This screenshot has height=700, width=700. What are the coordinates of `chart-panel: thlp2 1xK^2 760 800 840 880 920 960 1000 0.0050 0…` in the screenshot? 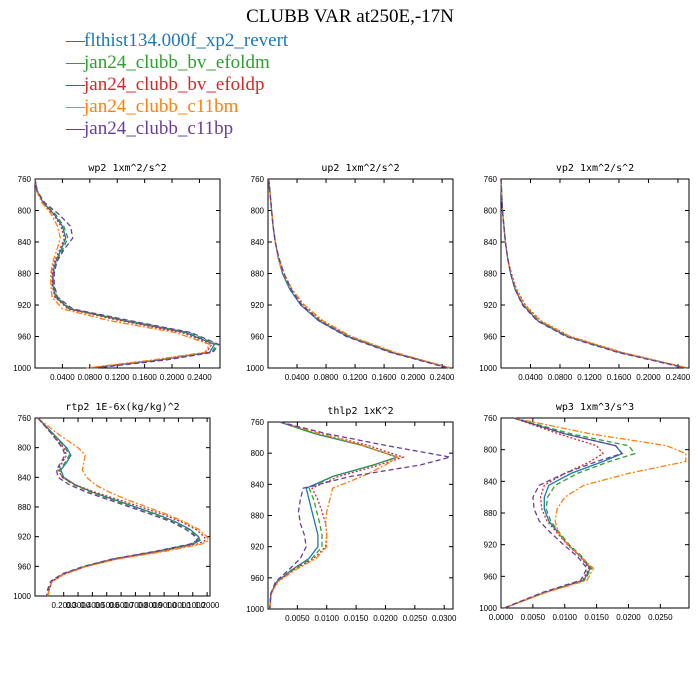 It's located at (351, 514).